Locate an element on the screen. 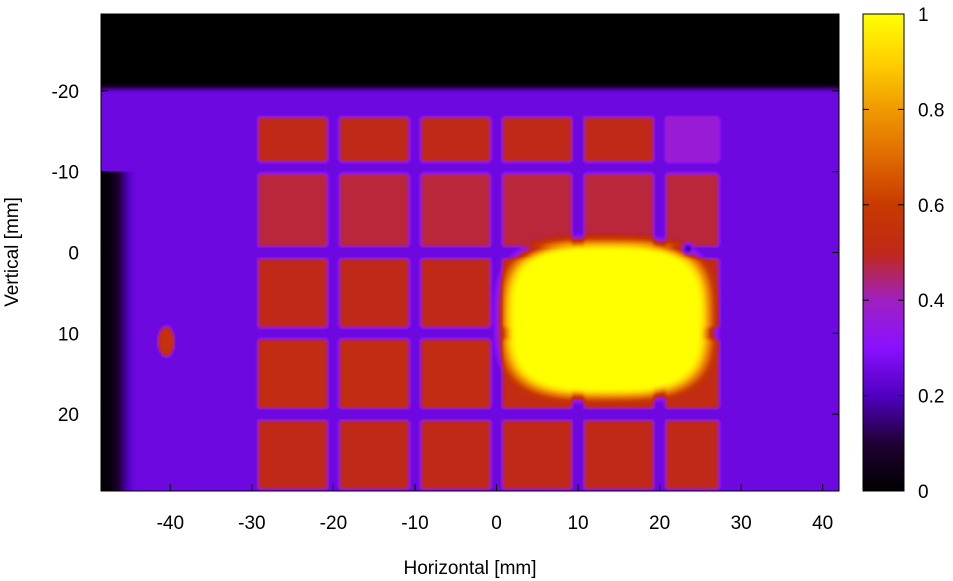  colorbar-ticks: 0 0.2 0.4 0.6 0.8 1 is located at coordinates (904, 254).